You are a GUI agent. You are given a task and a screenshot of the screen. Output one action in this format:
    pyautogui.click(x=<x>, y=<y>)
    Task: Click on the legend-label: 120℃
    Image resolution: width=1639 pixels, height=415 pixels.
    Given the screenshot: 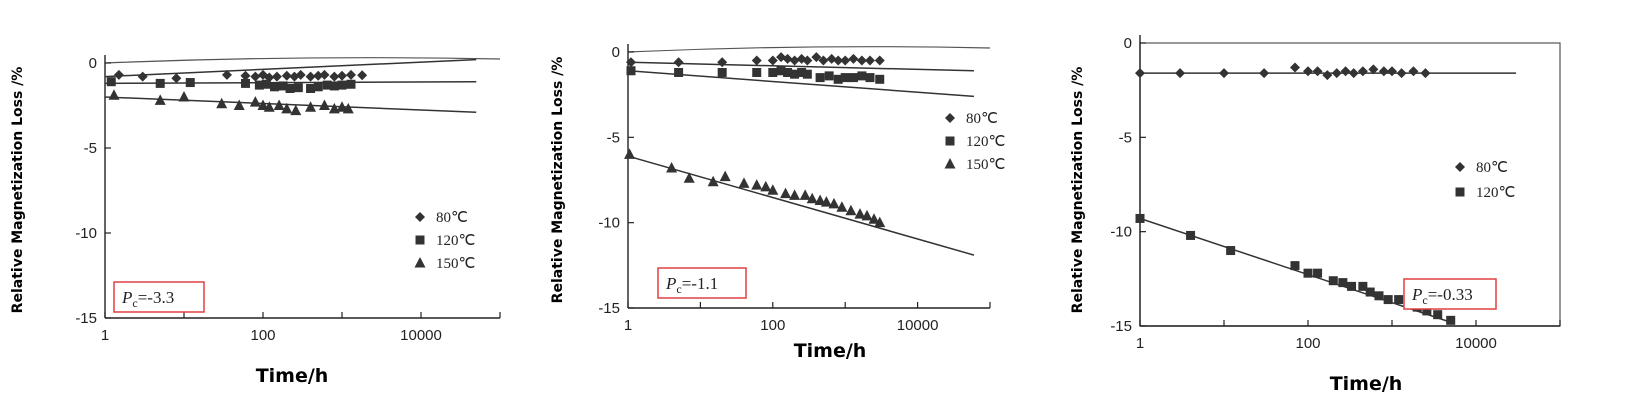 What is the action you would take?
    pyautogui.click(x=1495, y=193)
    